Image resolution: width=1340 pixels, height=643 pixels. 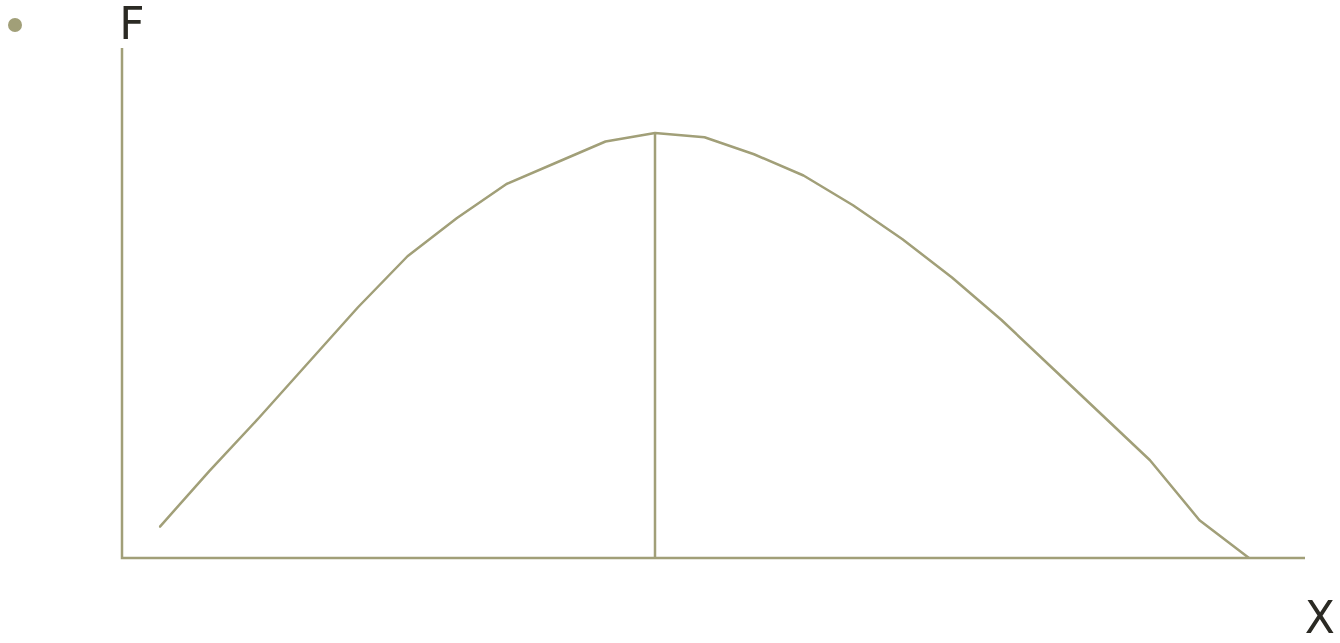 I want to click on y-axis-title: F, so click(x=132, y=25).